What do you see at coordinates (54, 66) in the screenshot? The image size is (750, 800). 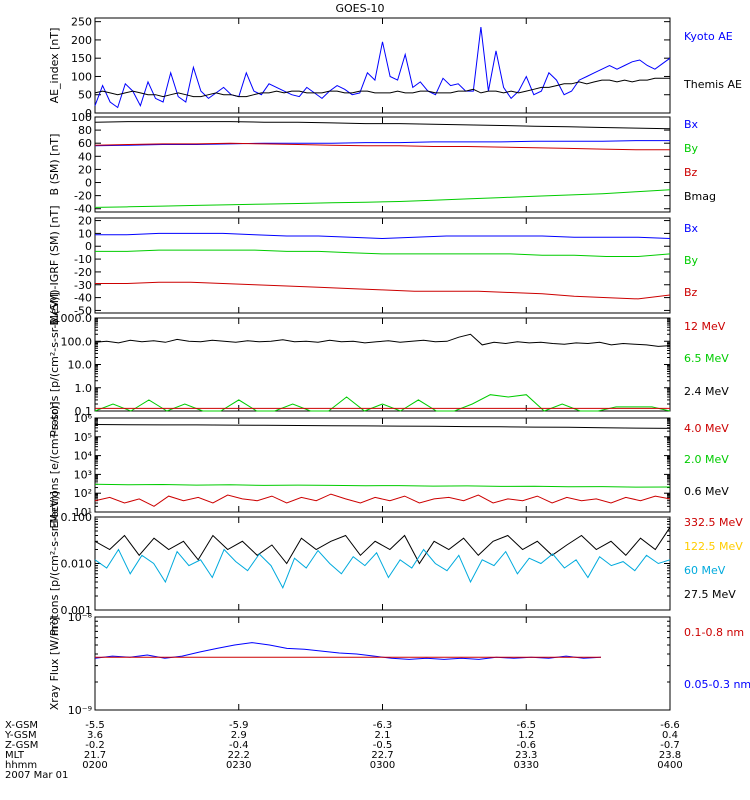 I see `y-axis-label: AE_index [nT]` at bounding box center [54, 66].